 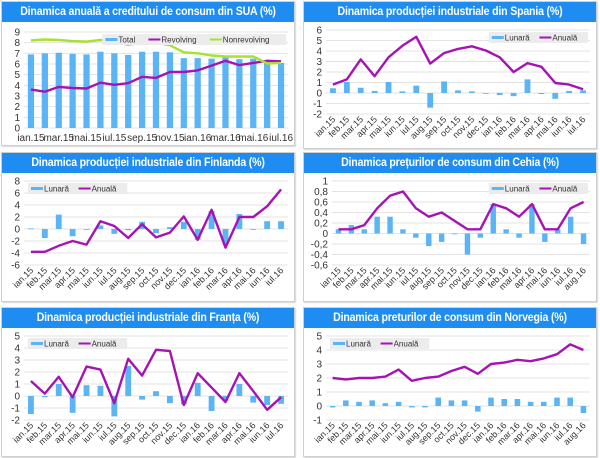 What do you see at coordinates (17, 54) in the screenshot?
I see `y-tick-label: 7` at bounding box center [17, 54].